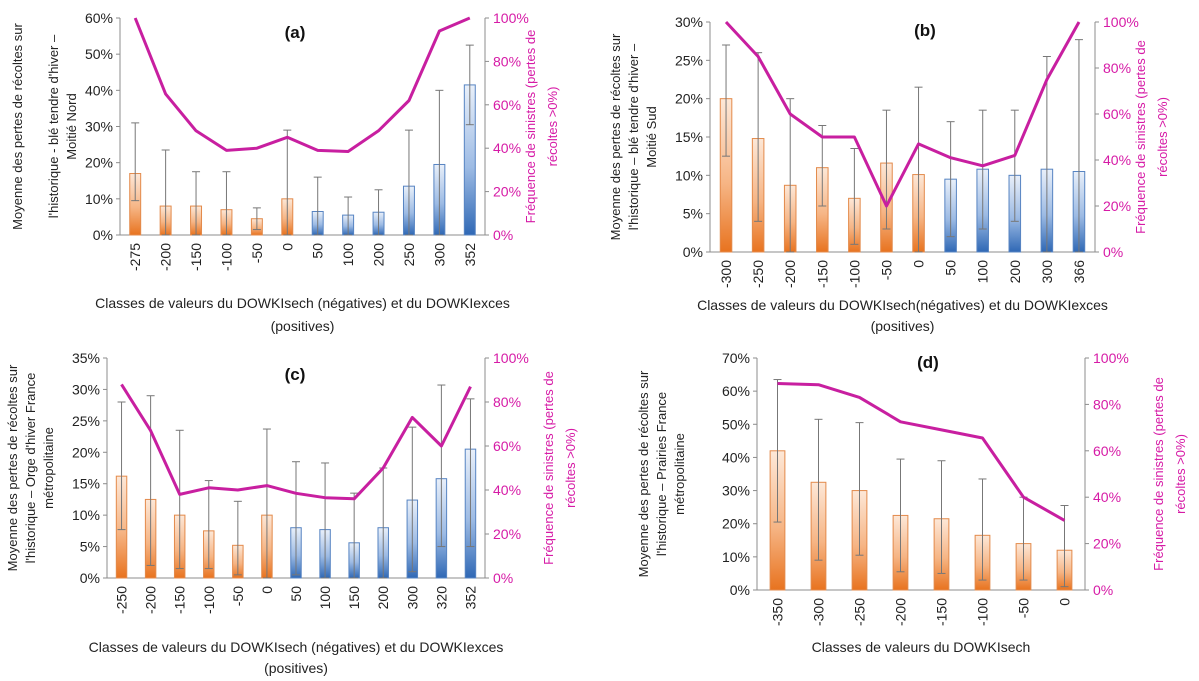  Describe the element at coordinates (99, 18) in the screenshot. I see `y-tick-label: 60%` at that location.